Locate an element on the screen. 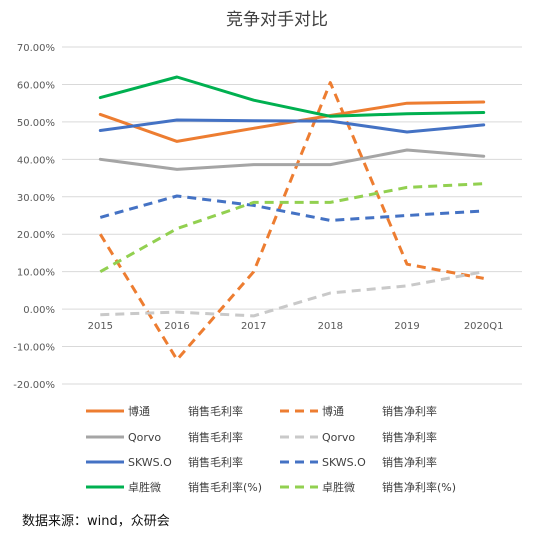  chart-title: 竞争对手对比 is located at coordinates (277, 20).